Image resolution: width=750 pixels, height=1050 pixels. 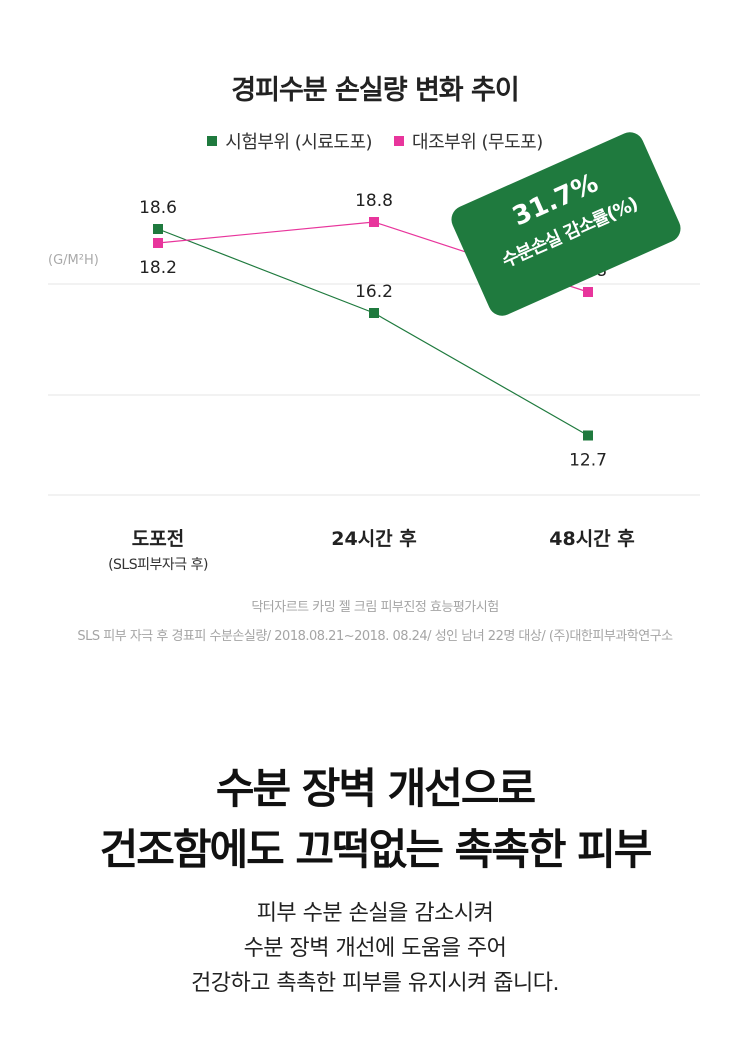 I want to click on body-line-3: 건강하고 촉촉한 피부를 유지시켜 줍니다., so click(x=375, y=983).